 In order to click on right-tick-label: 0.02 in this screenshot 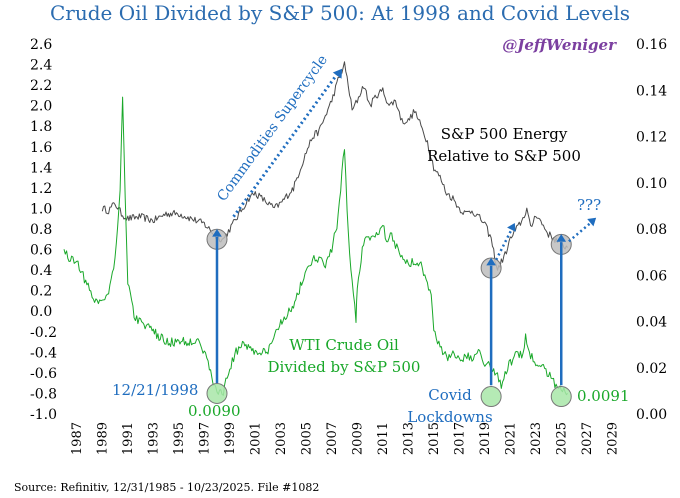, I will do `click(651, 369)`.